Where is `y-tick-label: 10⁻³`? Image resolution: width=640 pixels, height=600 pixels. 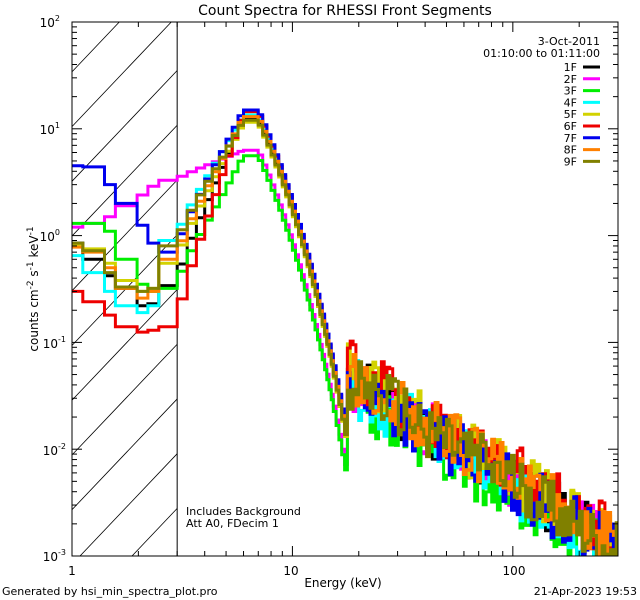
y-tick-label: 10⁻³ is located at coordinates (54, 556).